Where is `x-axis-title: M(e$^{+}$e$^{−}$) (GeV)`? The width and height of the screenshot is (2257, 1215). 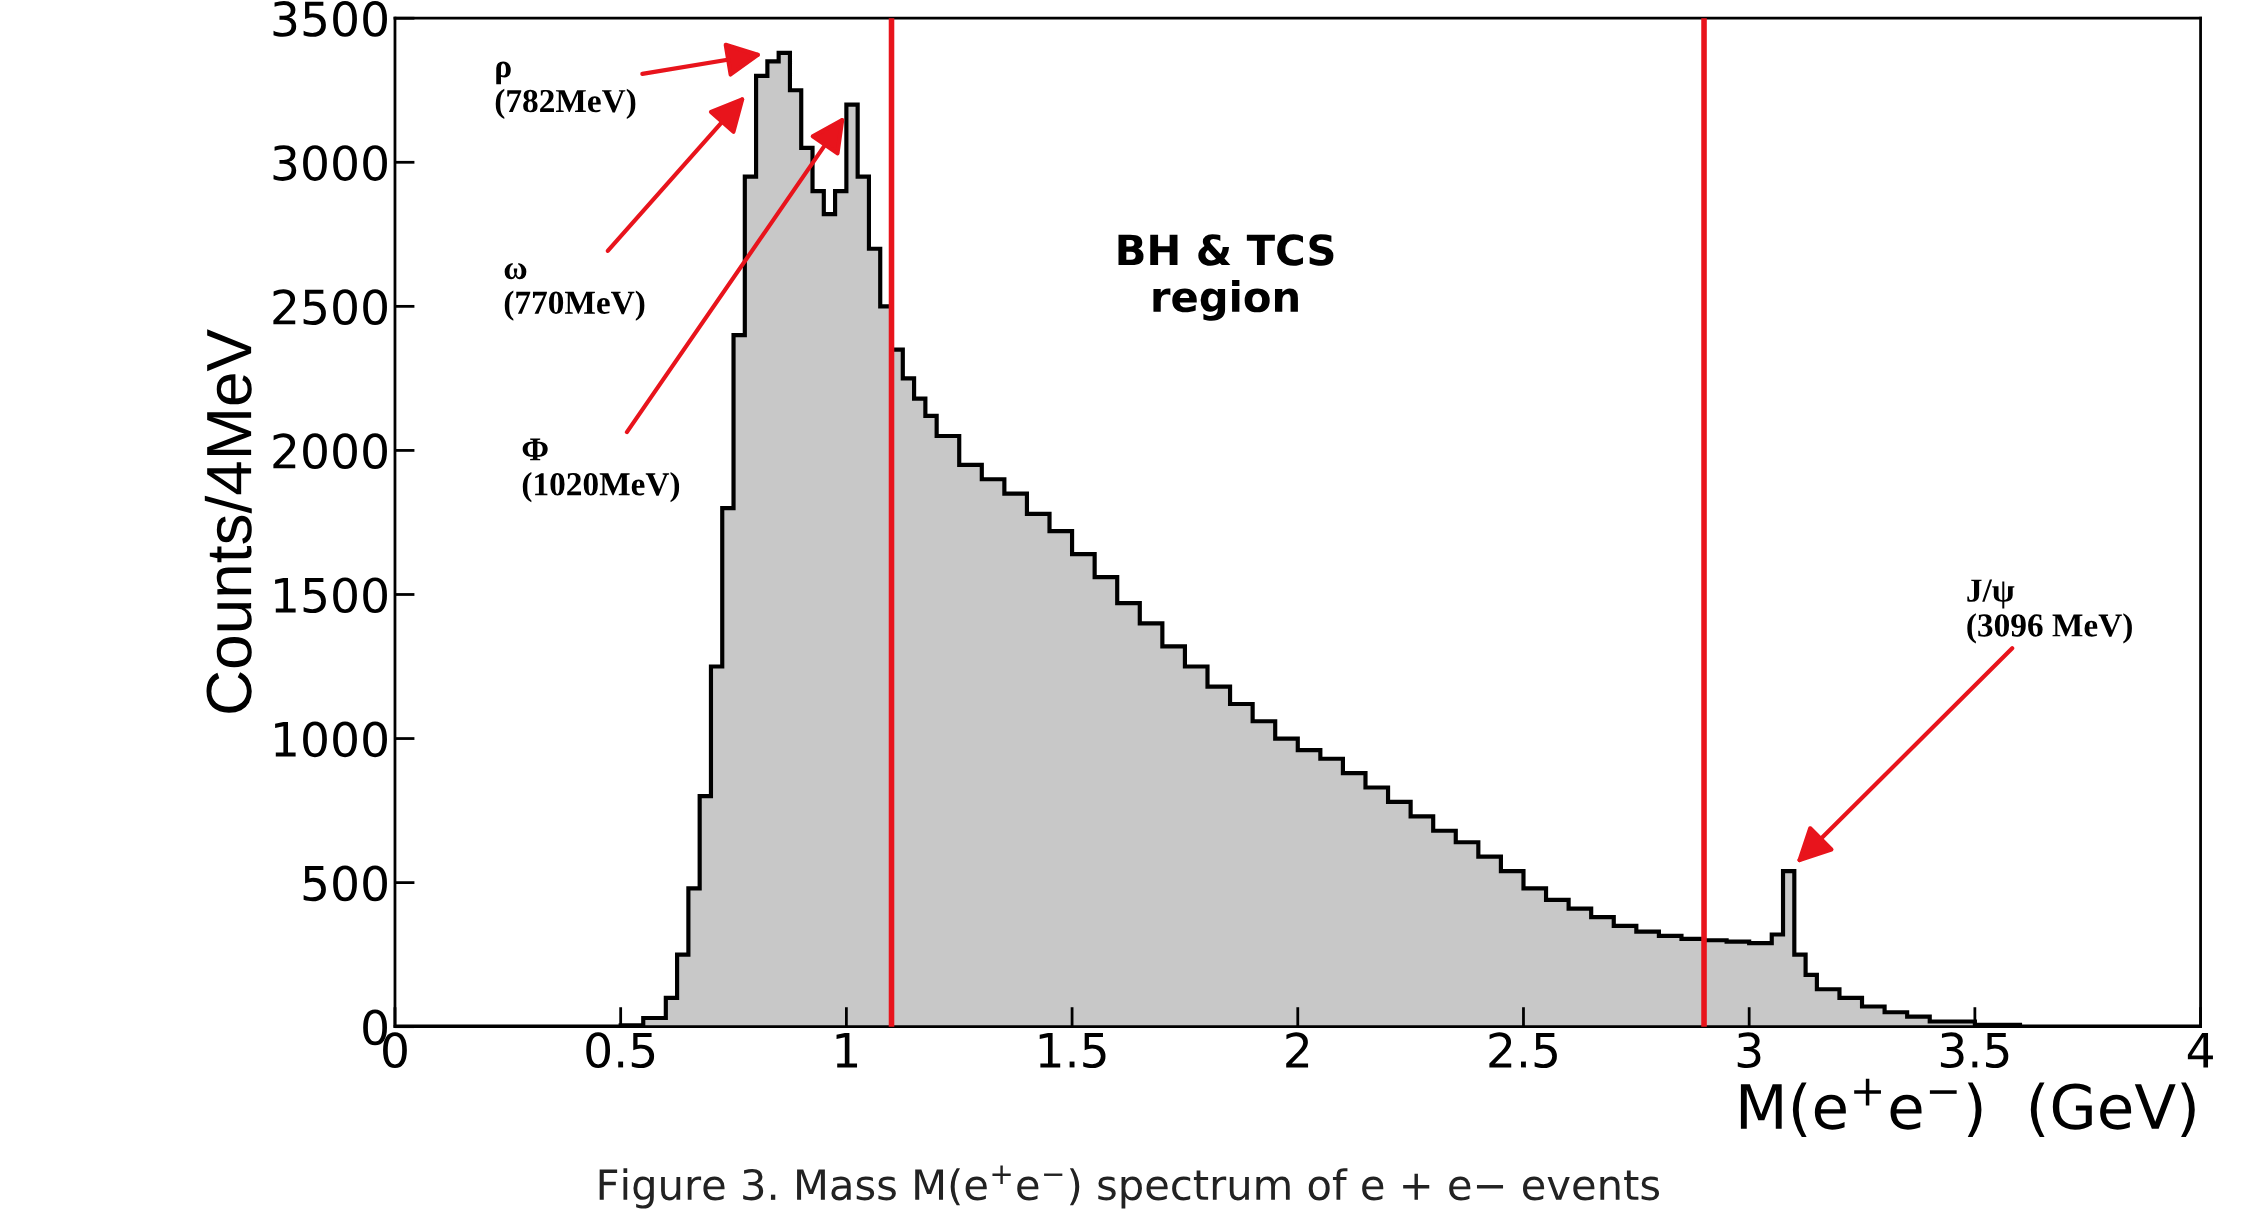 x-axis-title: M(e$^{+}$e$^{−}$) (GeV) is located at coordinates (1967, 1107).